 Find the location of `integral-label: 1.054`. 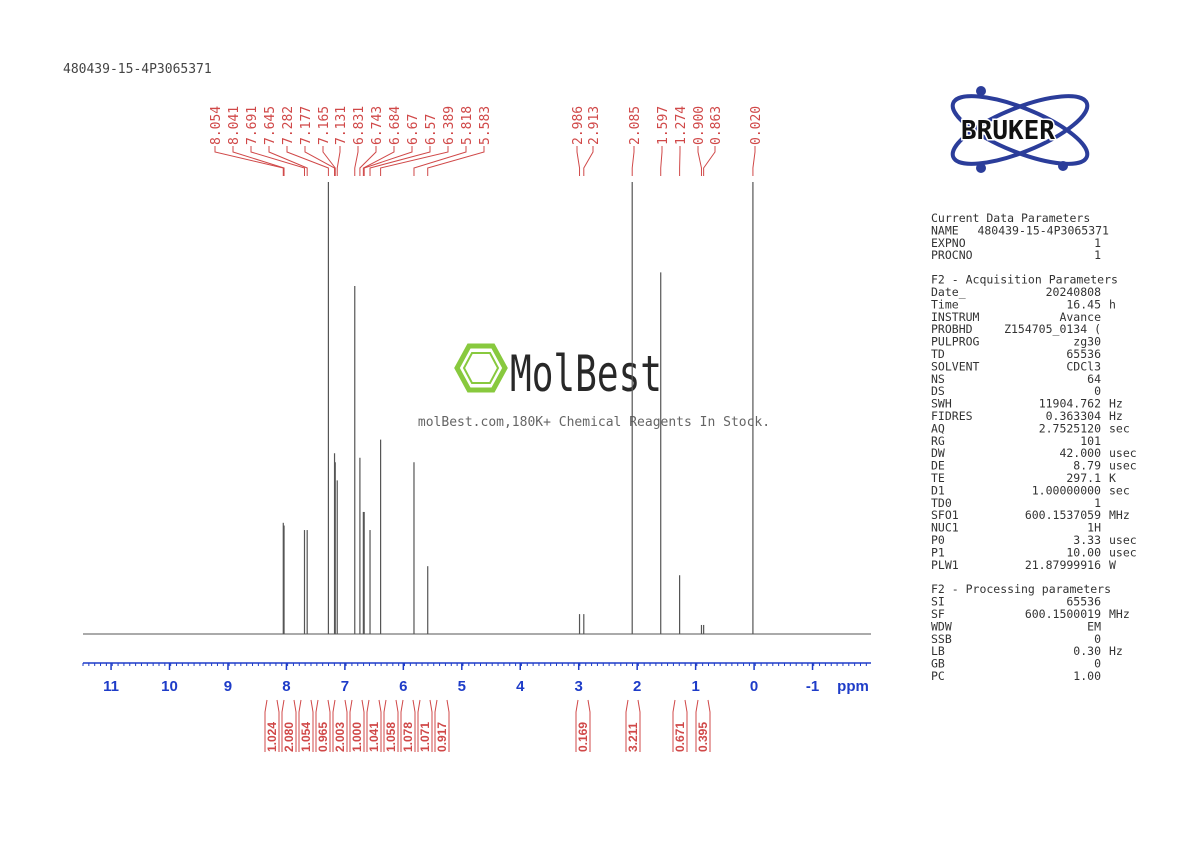

integral-label: 1.054 is located at coordinates (306, 737).